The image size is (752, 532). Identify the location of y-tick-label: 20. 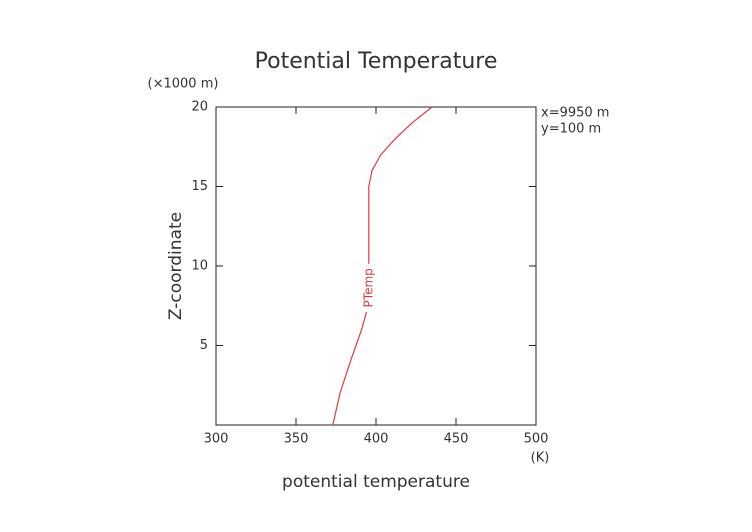
(199, 107).